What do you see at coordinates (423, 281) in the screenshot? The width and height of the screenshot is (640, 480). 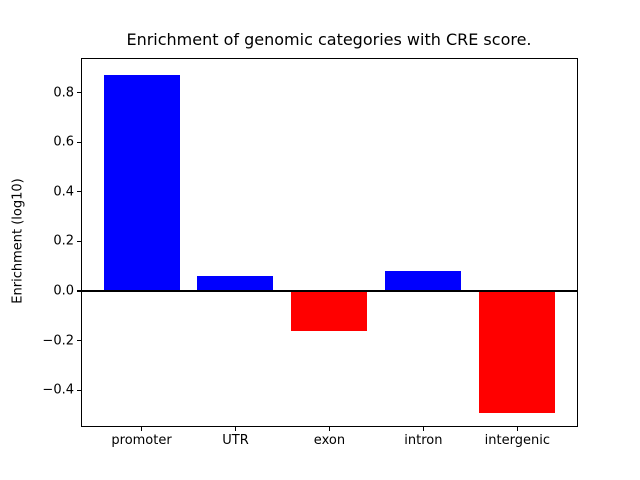 I see `bar-intron` at bounding box center [423, 281].